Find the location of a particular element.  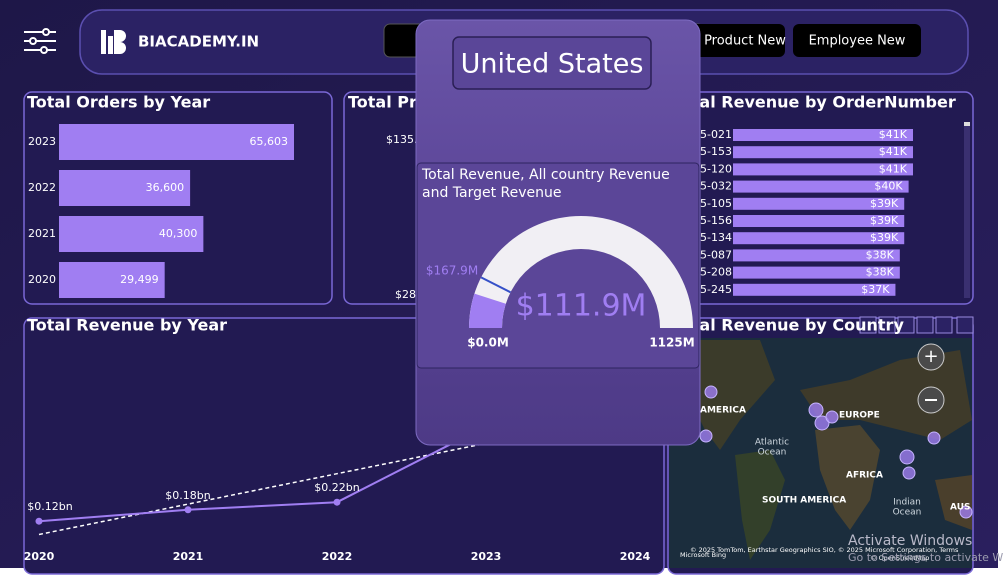

x-tick-label: 2023 is located at coordinates (486, 556).